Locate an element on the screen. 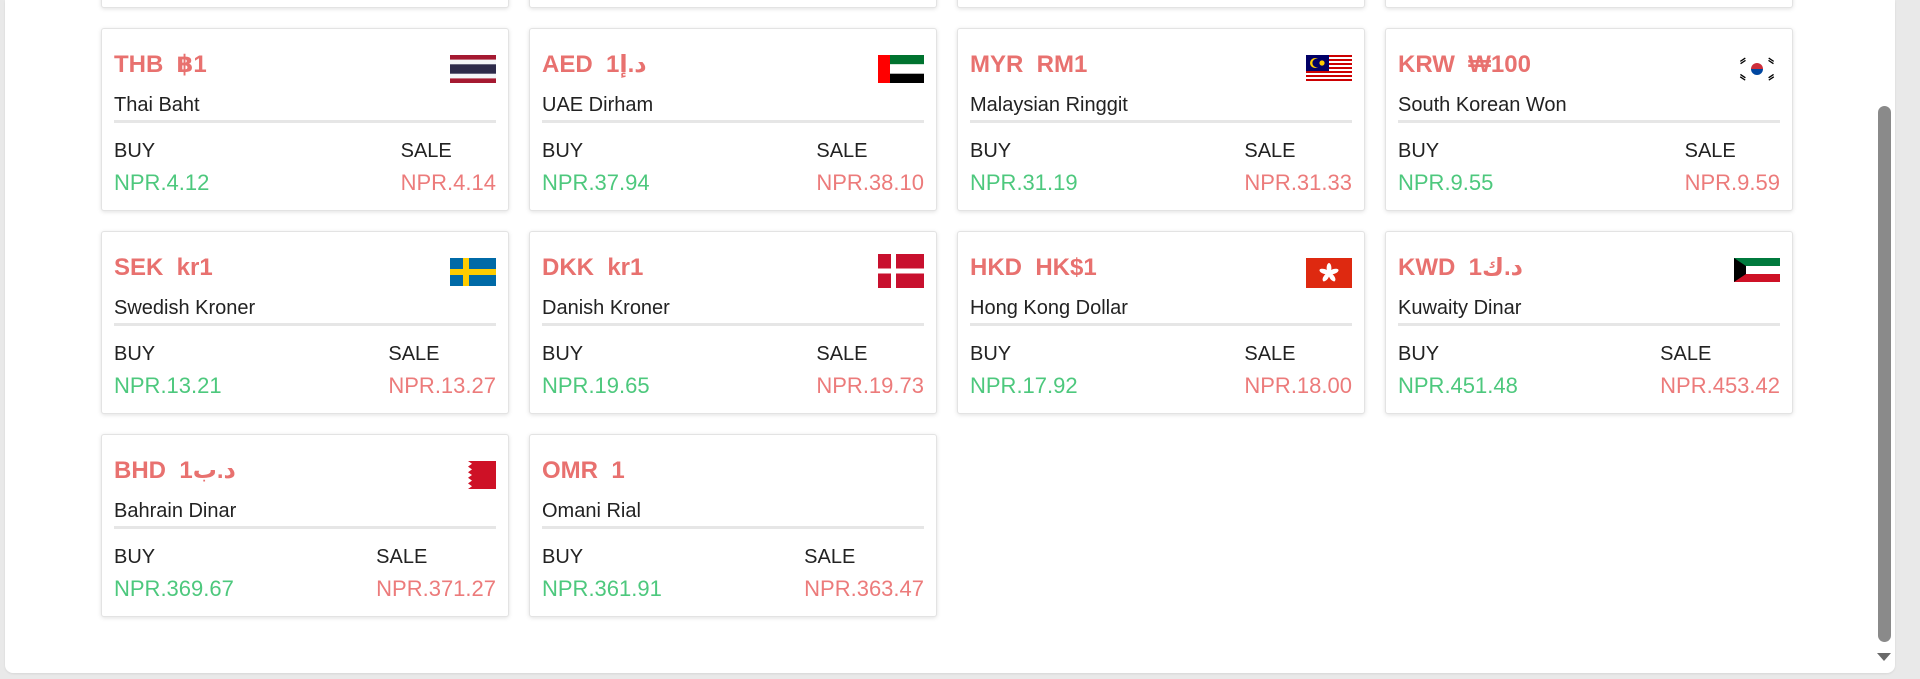 Image resolution: width=1920 pixels, height=679 pixels. currency-name: Malaysian Ringgit is located at coordinates (1161, 108).